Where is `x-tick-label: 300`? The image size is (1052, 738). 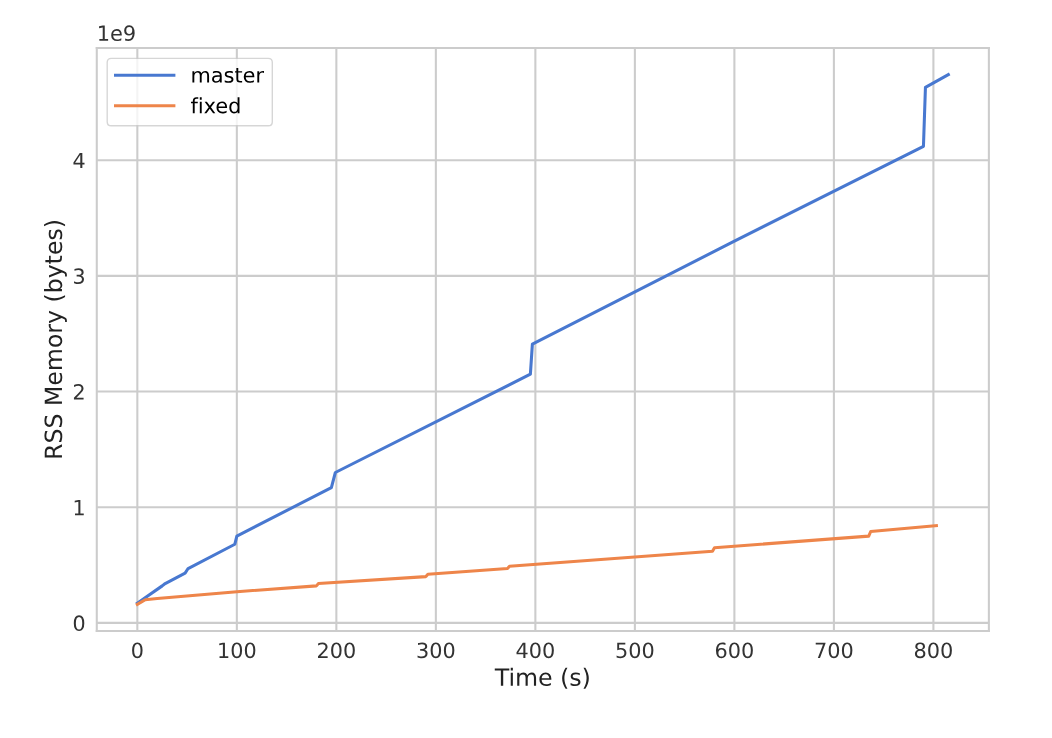
x-tick-label: 300 is located at coordinates (436, 650).